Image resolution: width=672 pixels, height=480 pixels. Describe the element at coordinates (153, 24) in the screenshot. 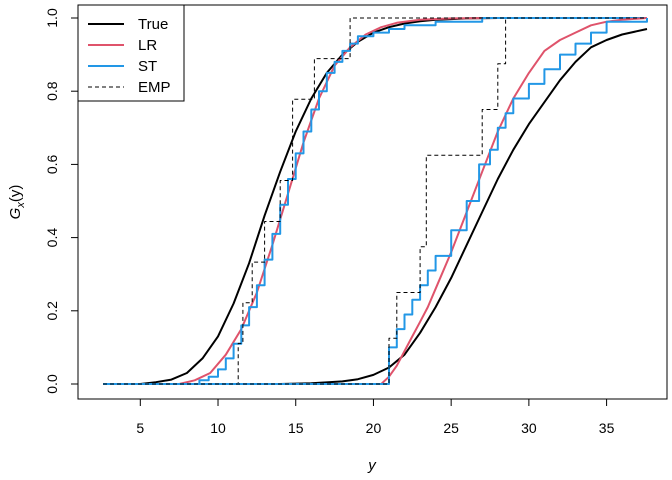

I see `legend-label-true: True` at that location.